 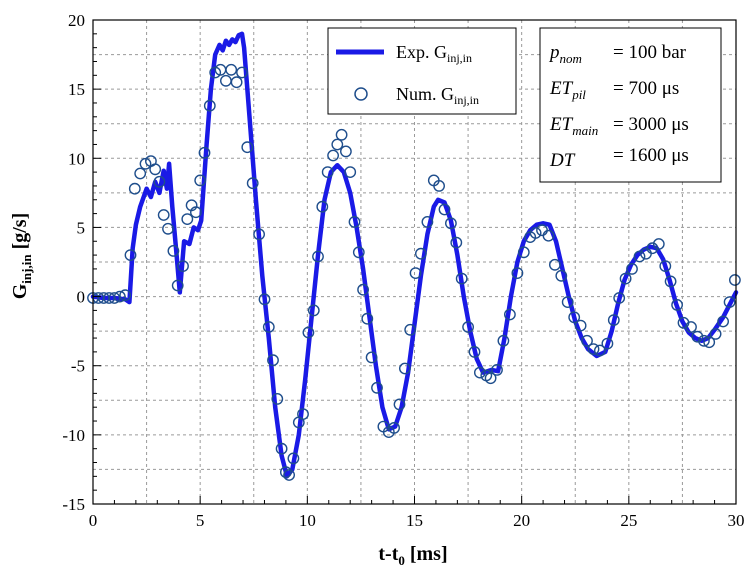 I want to click on param-2-sub: pil, so click(x=578, y=94).